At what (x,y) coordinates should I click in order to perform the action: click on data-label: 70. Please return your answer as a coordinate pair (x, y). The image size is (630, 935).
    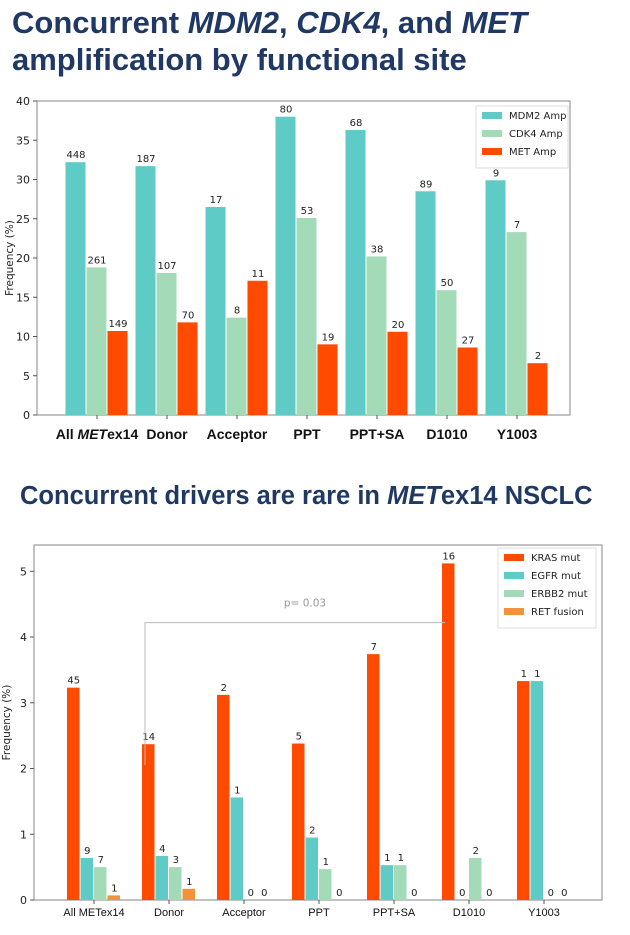
    Looking at the image, I should click on (188, 315).